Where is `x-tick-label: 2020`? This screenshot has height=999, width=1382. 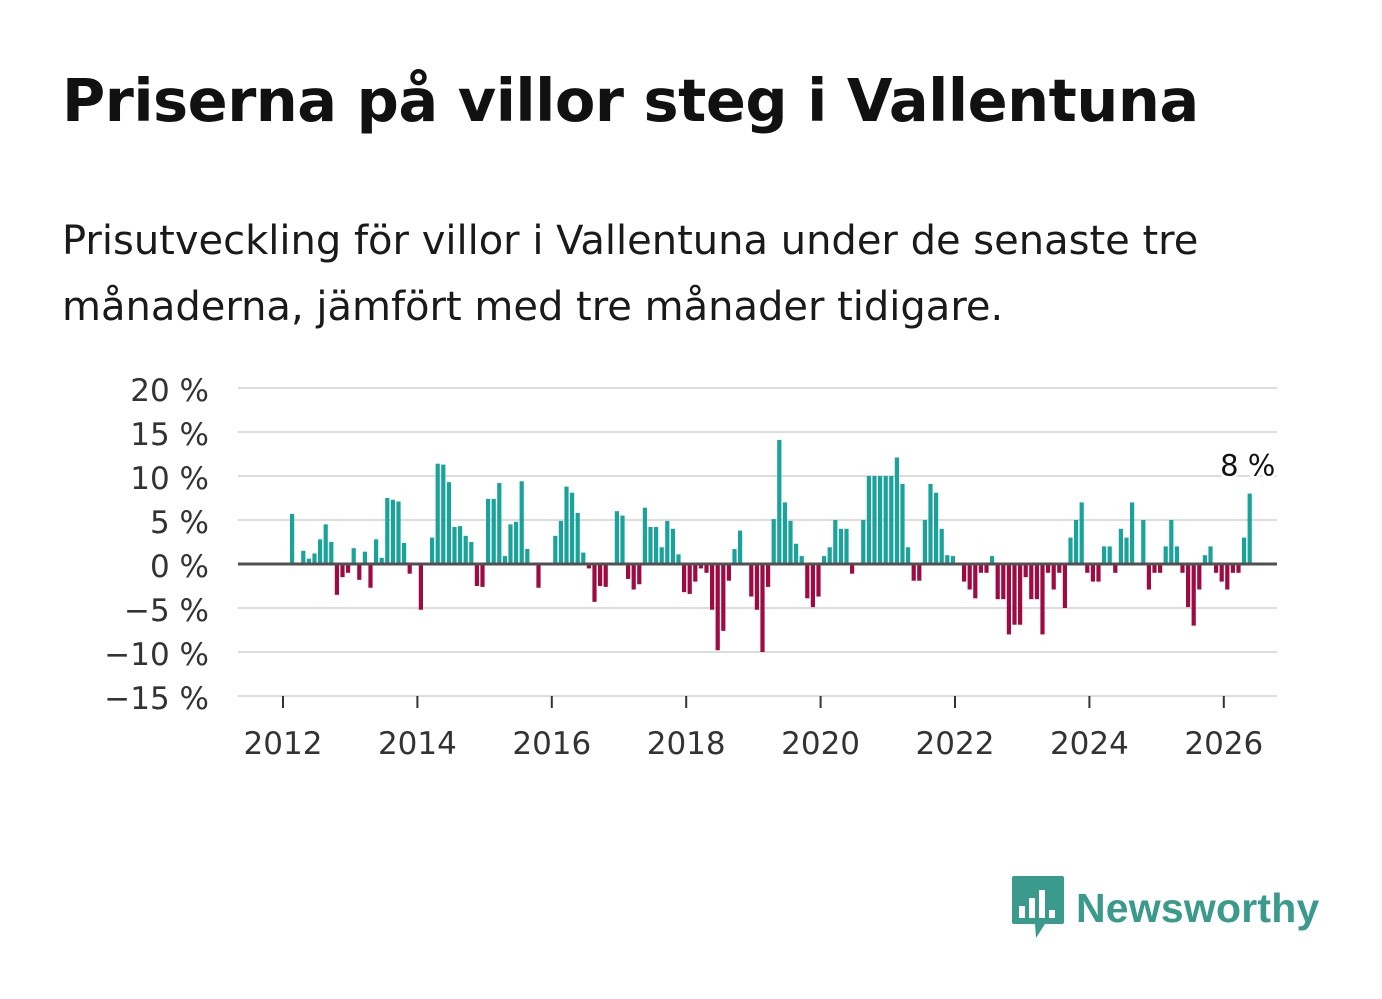
x-tick-label: 2020 is located at coordinates (820, 744).